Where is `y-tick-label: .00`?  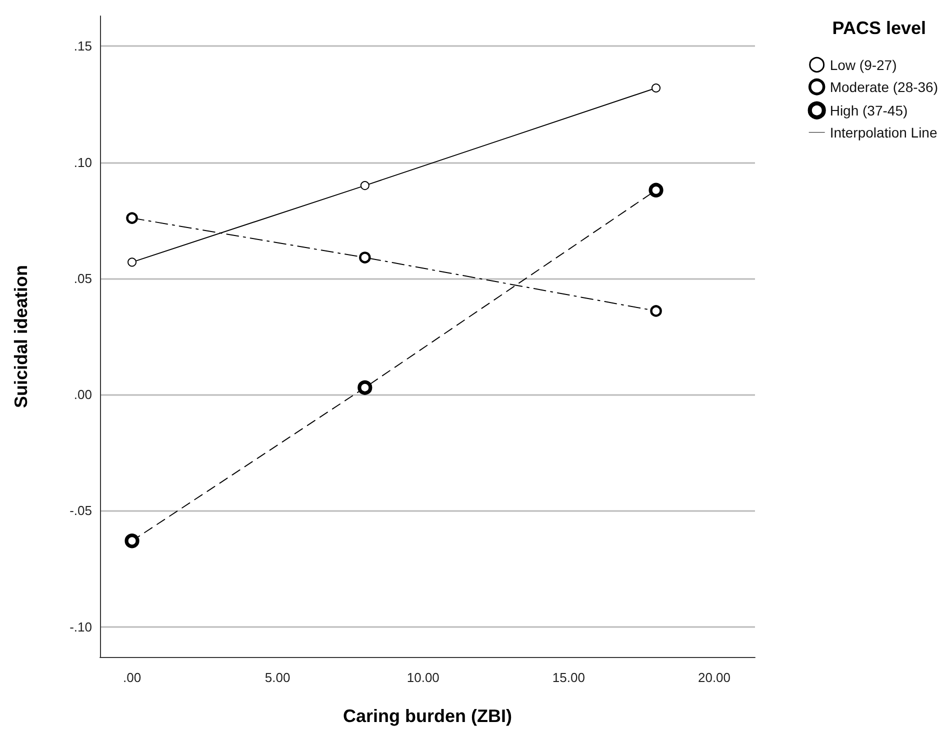 y-tick-label: .00 is located at coordinates (83, 394).